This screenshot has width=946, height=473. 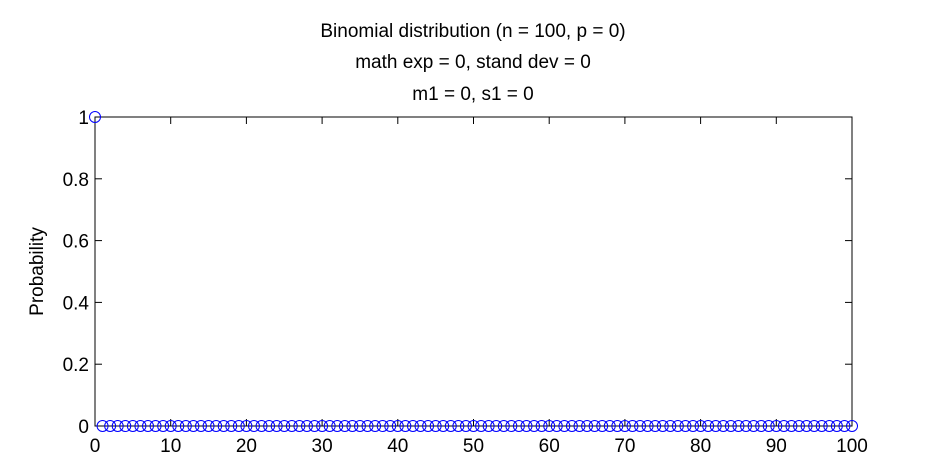 I want to click on y-tick-label: 0.4, so click(x=76, y=303).